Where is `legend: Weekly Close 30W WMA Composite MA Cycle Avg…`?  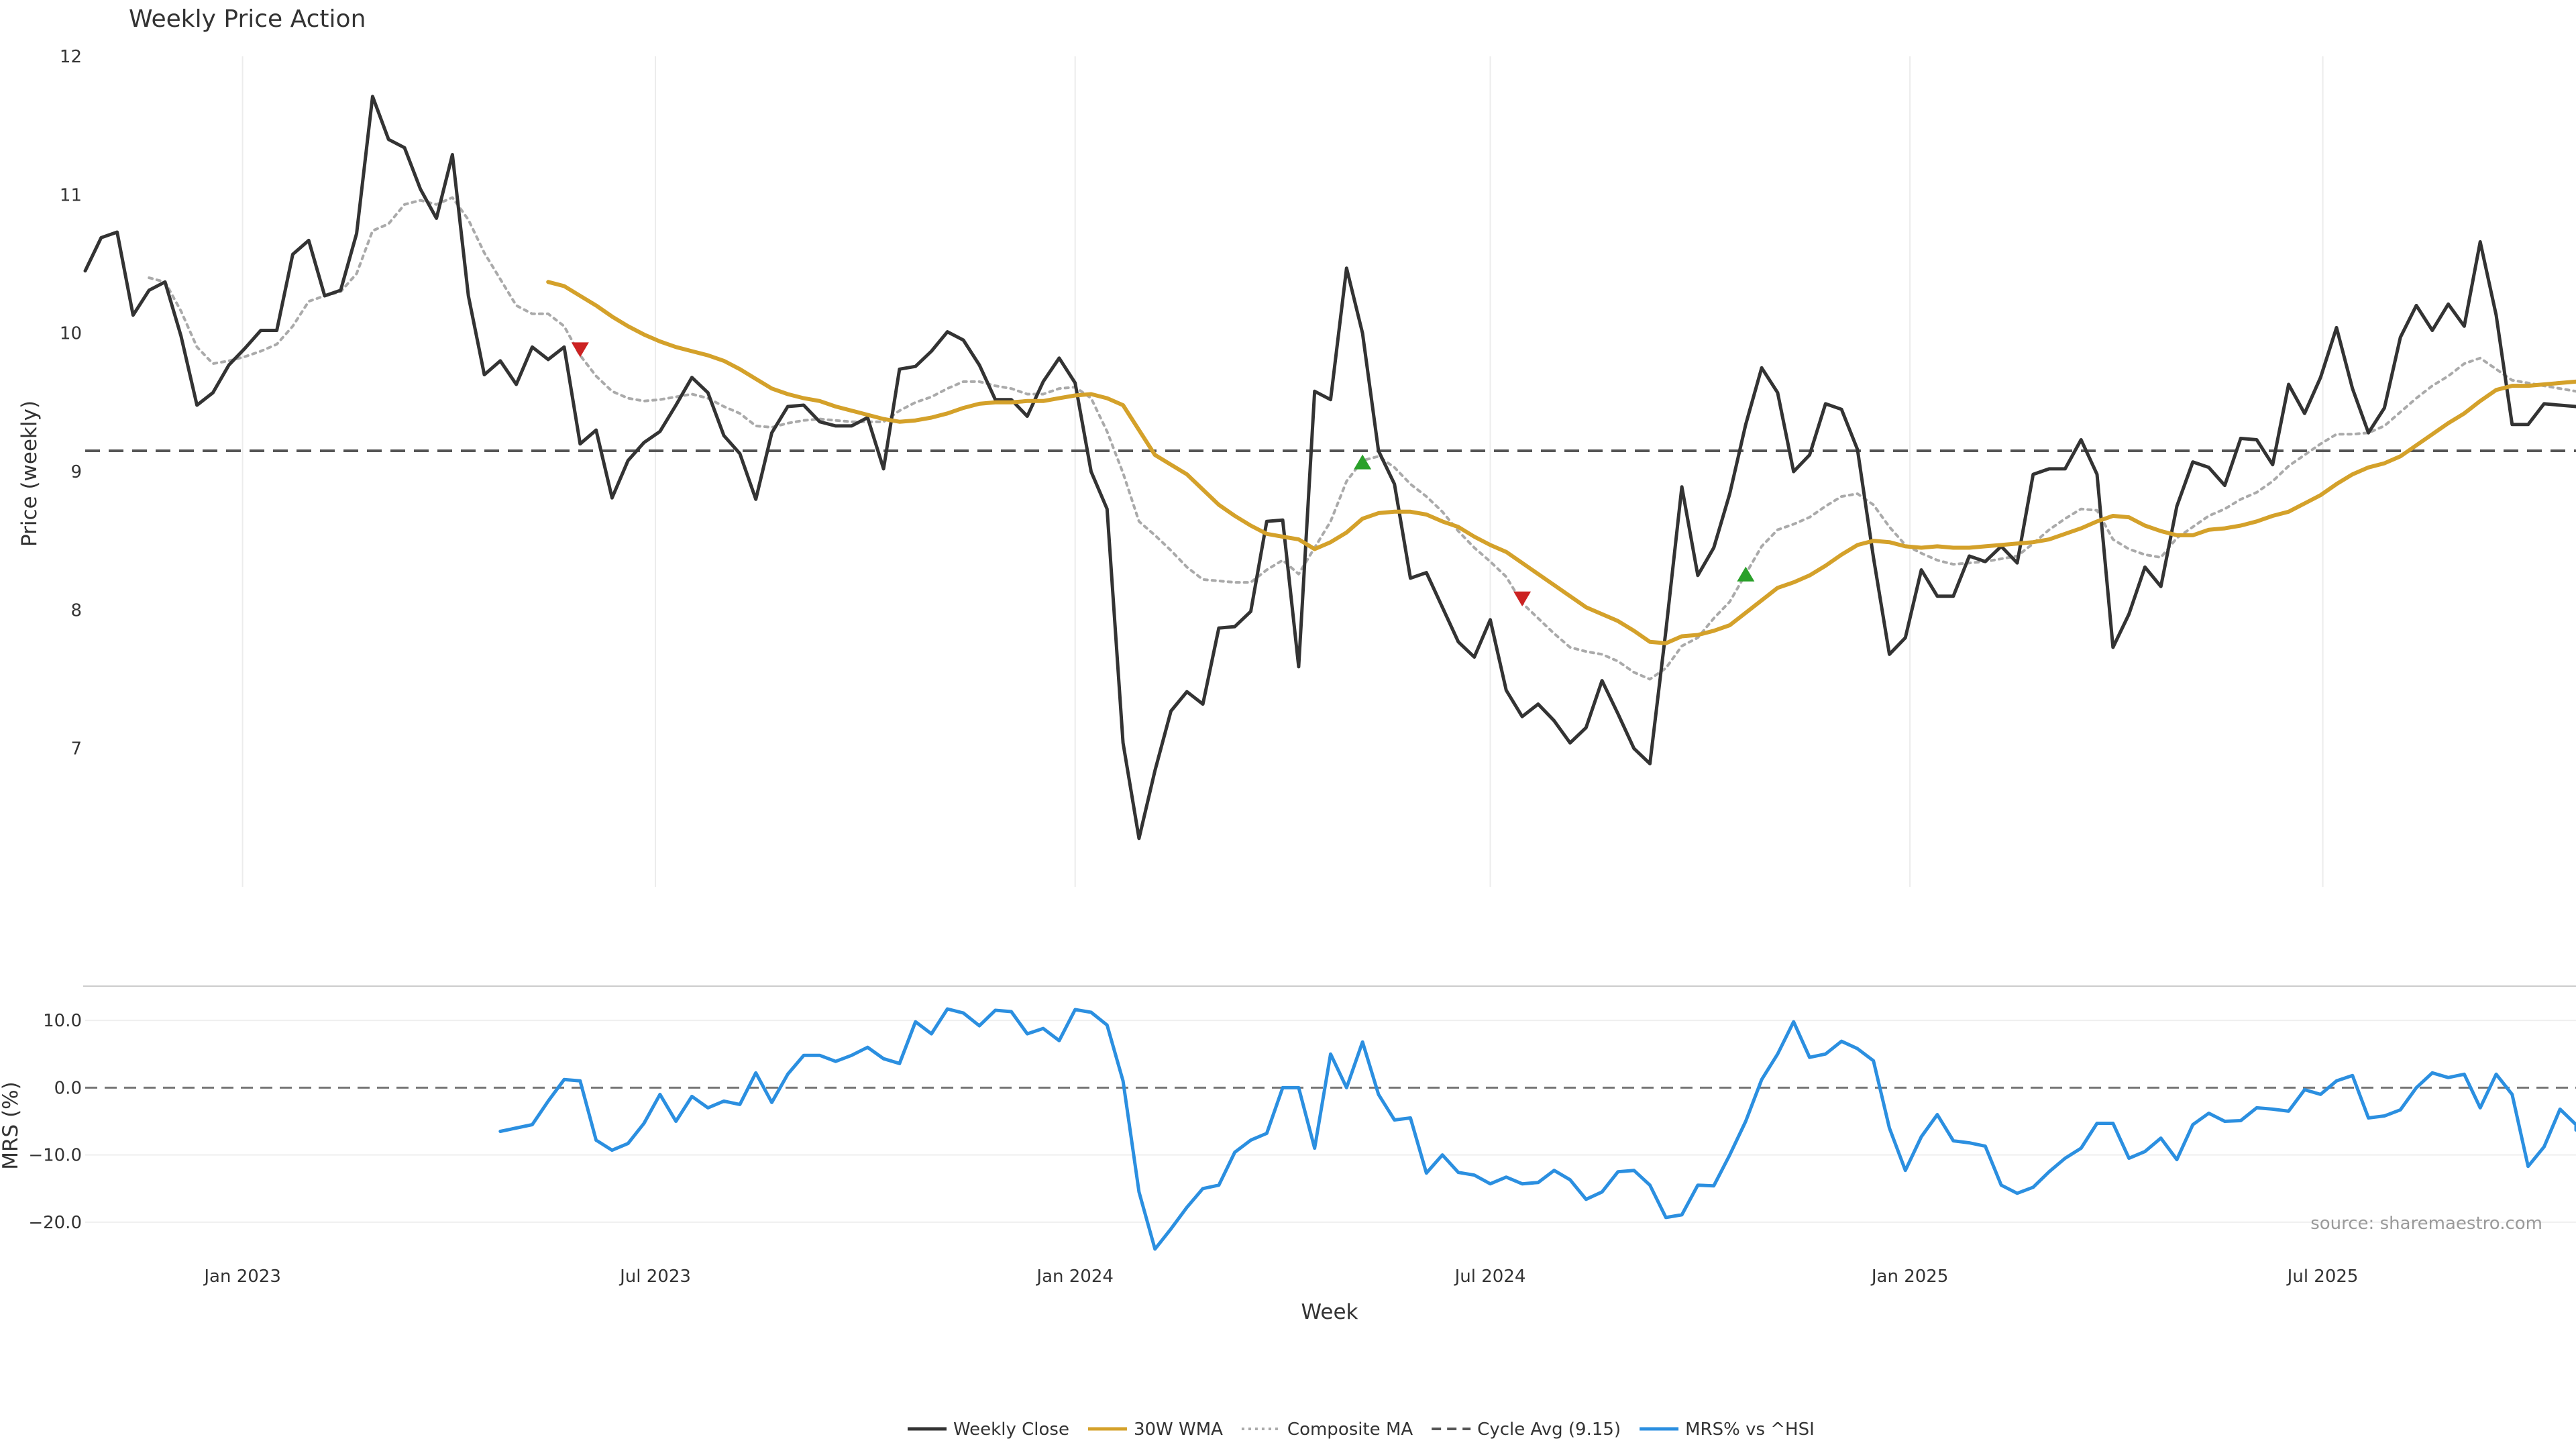 legend: Weekly Close 30W WMA Composite MA Cycle Avg… is located at coordinates (1361, 1429).